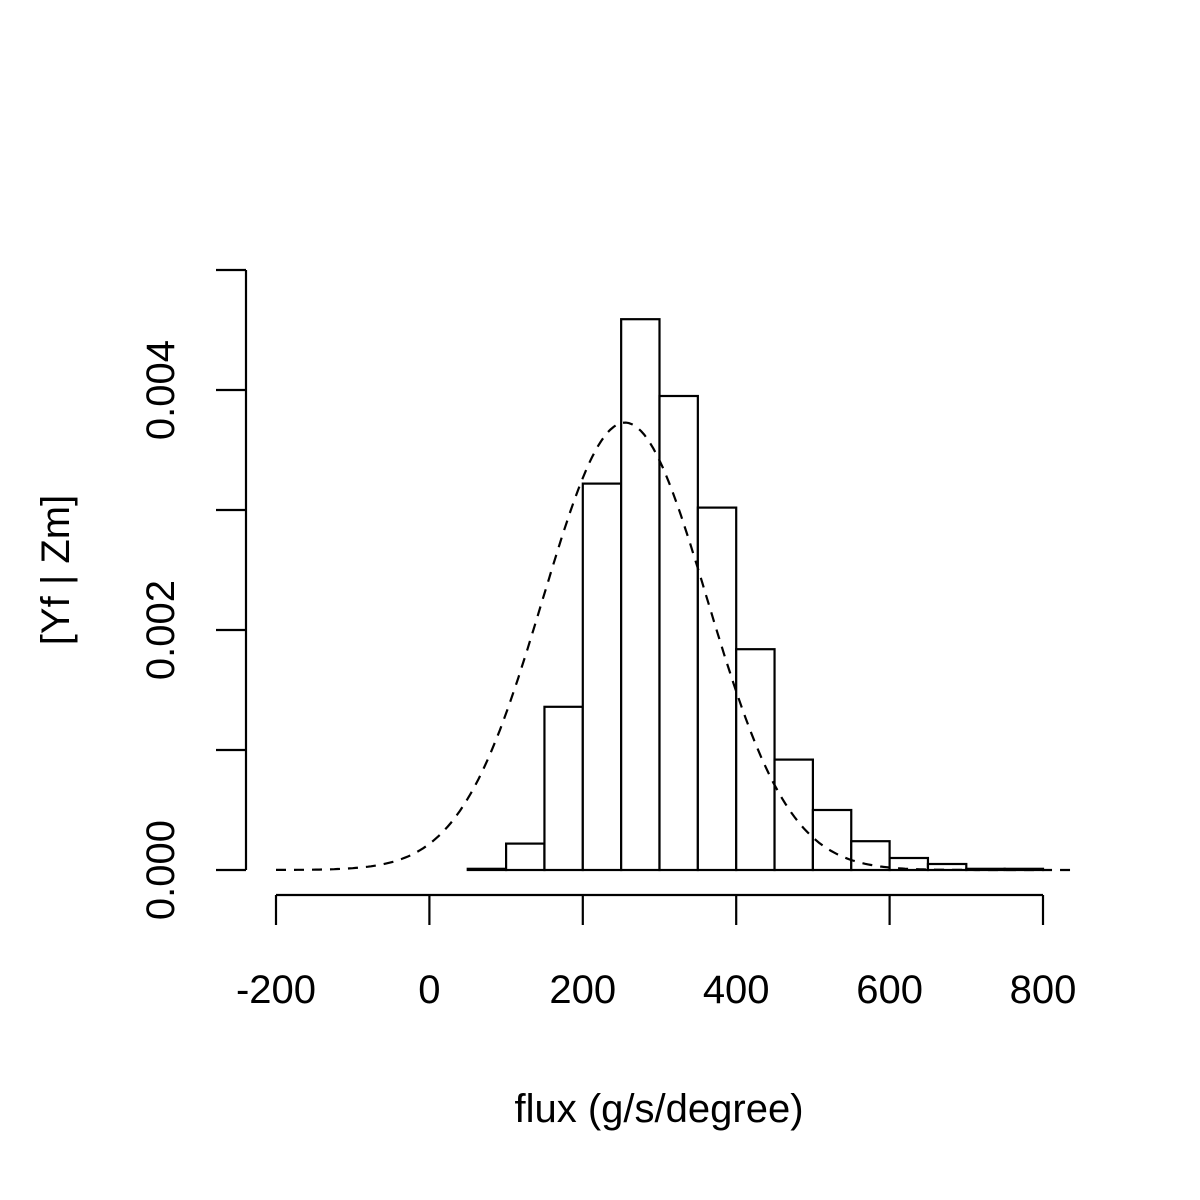 The image size is (1200, 1200). I want to click on x-tick-label: 800, so click(1043, 990).